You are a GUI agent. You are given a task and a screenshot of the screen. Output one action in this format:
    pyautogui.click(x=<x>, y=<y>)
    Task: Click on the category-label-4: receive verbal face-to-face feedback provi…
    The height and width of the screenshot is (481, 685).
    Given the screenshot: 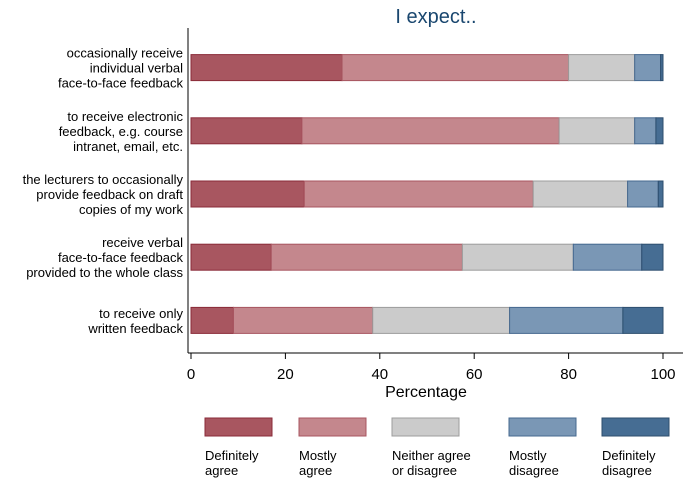 What is the action you would take?
    pyautogui.click(x=104, y=257)
    